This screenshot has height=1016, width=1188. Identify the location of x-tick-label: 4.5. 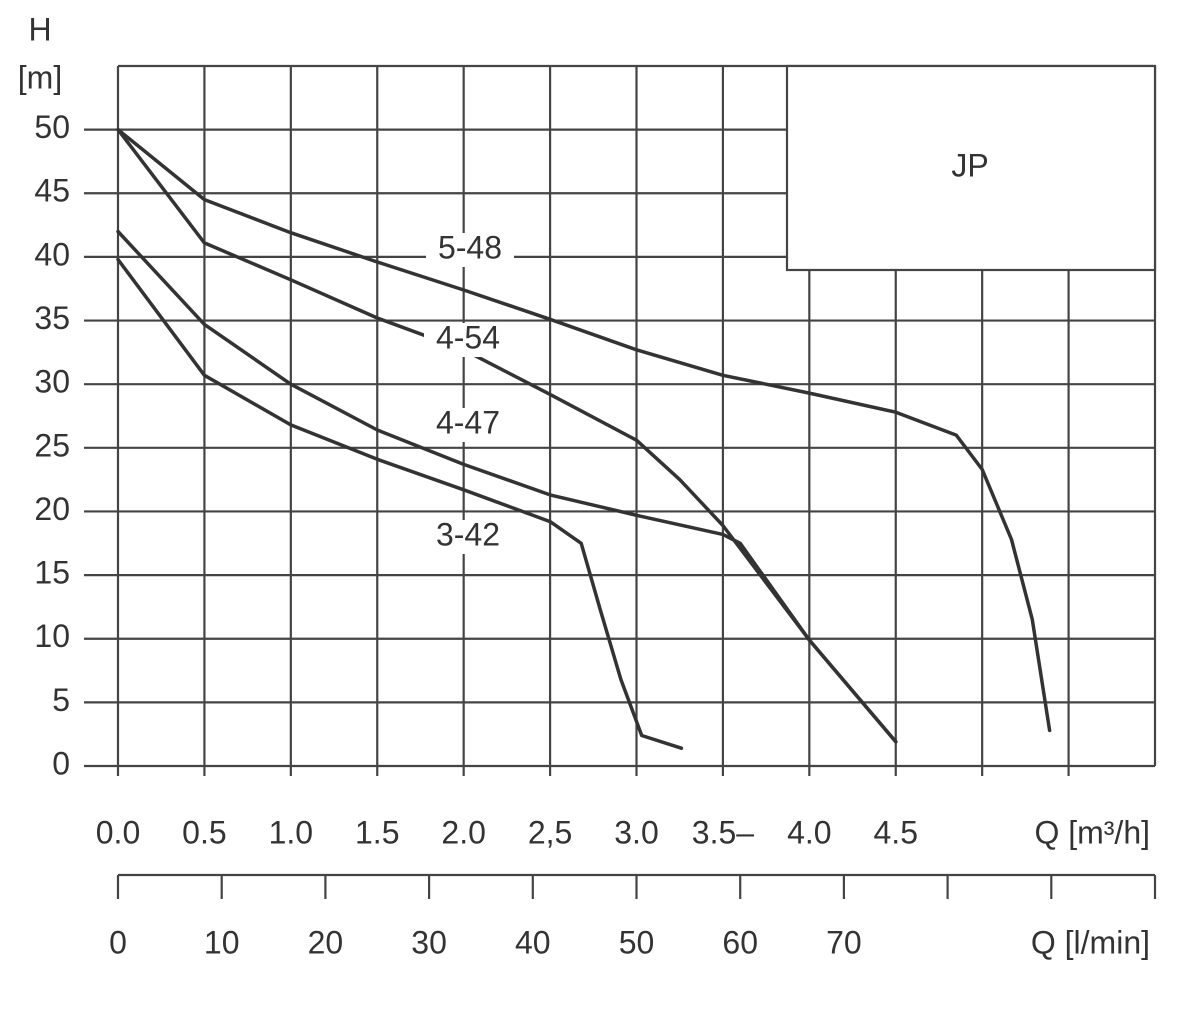
(896, 832).